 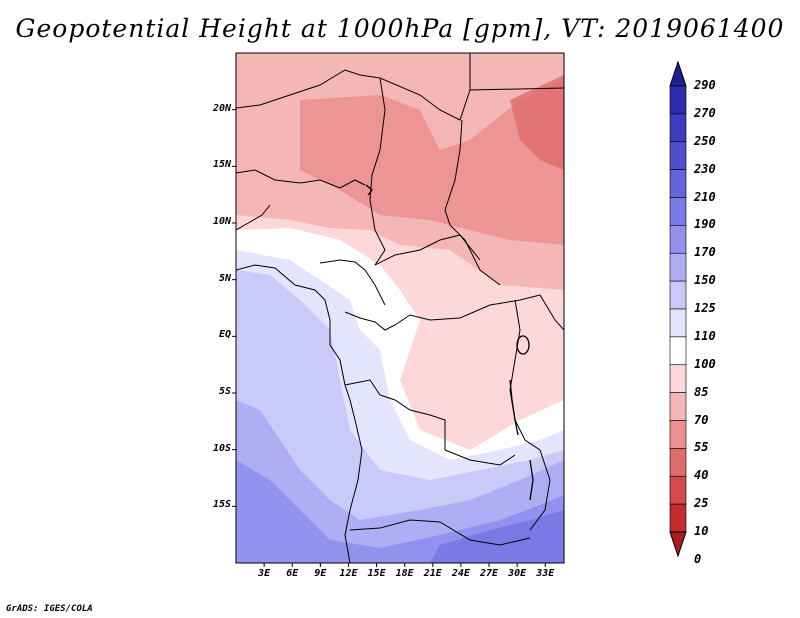 I want to click on lon-label: 24E, so click(x=460, y=573).